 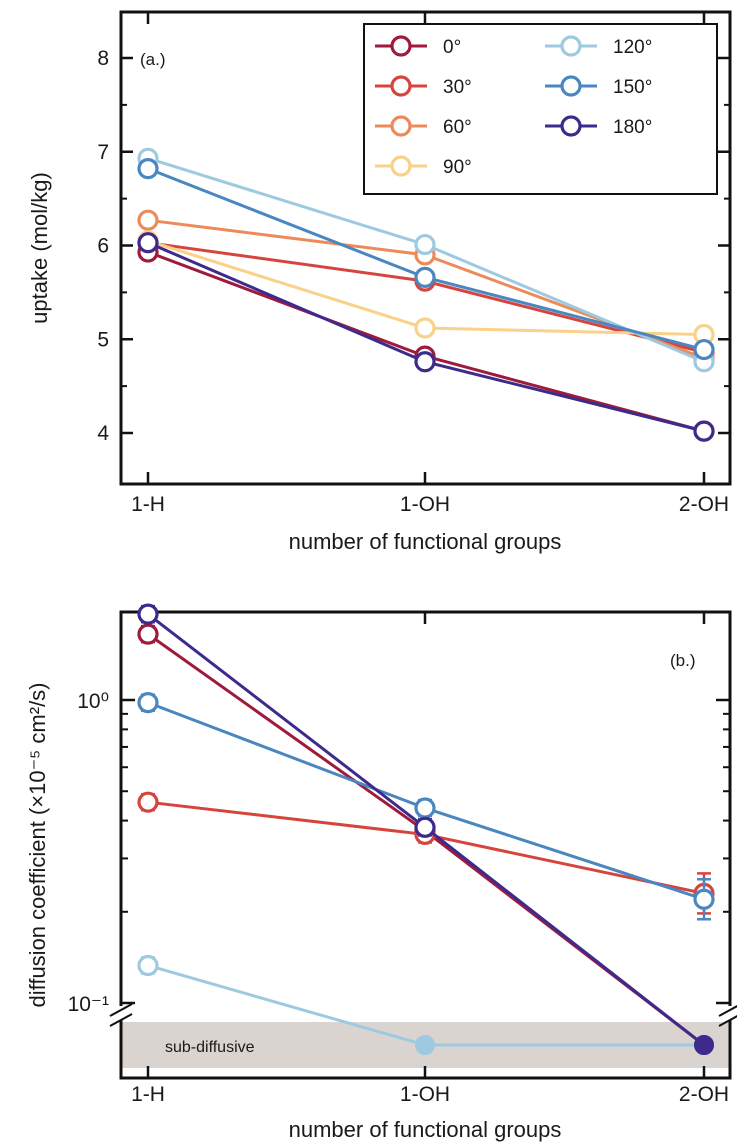 I want to click on legend-box, so click(x=540, y=109).